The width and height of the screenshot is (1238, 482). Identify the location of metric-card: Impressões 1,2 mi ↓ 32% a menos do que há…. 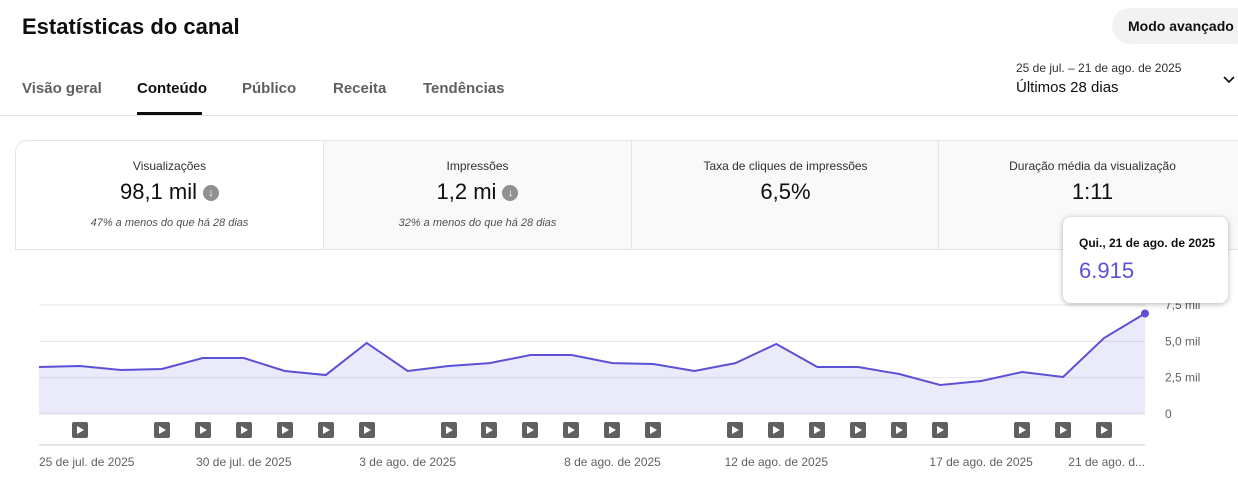
(477, 195).